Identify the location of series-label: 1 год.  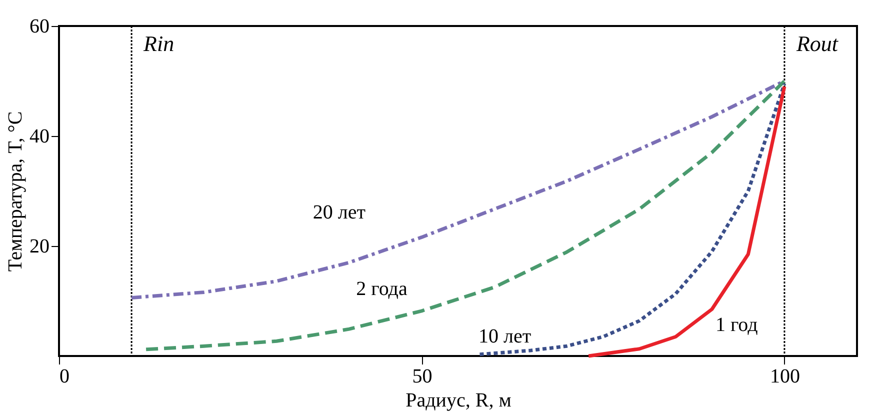
(736, 325).